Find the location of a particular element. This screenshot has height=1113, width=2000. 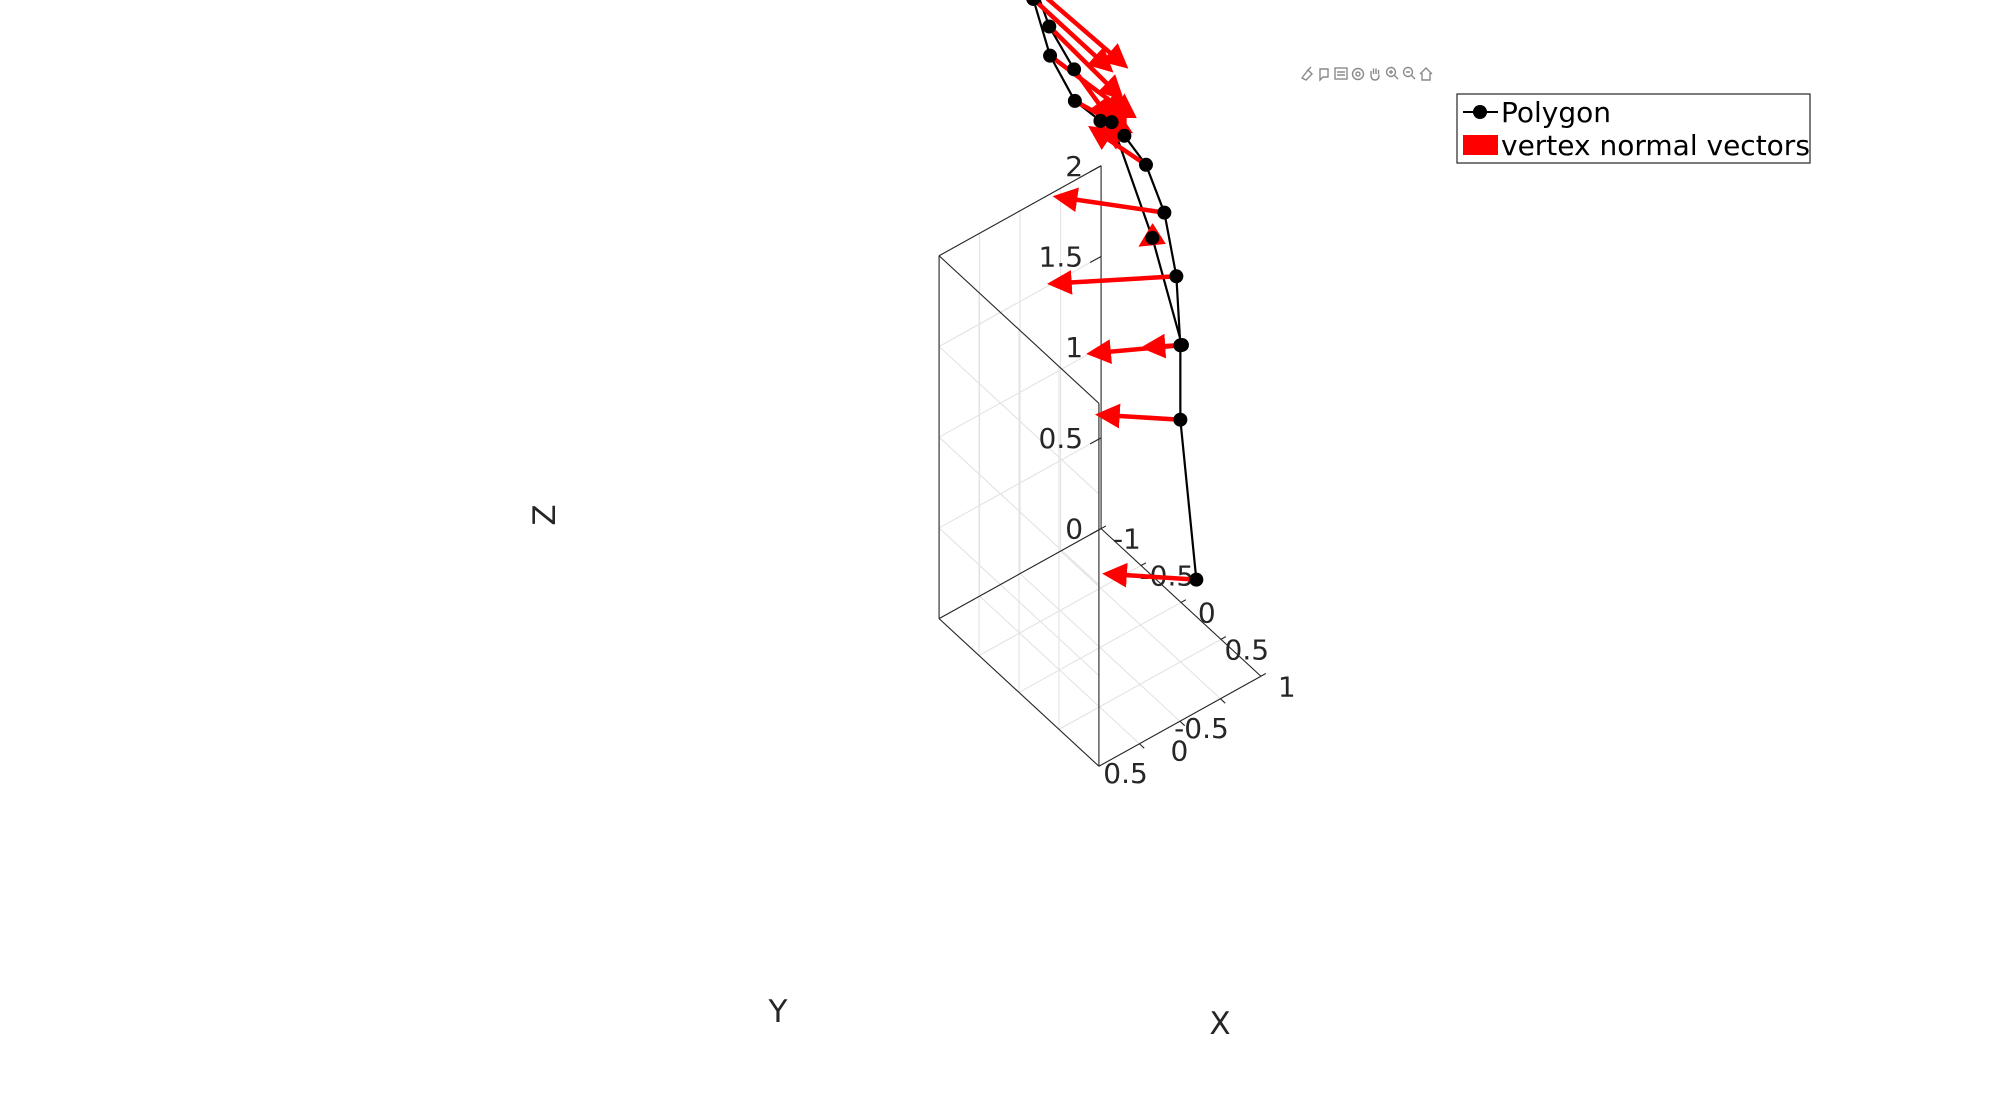

x-tick-label: -1 is located at coordinates (1127, 539).